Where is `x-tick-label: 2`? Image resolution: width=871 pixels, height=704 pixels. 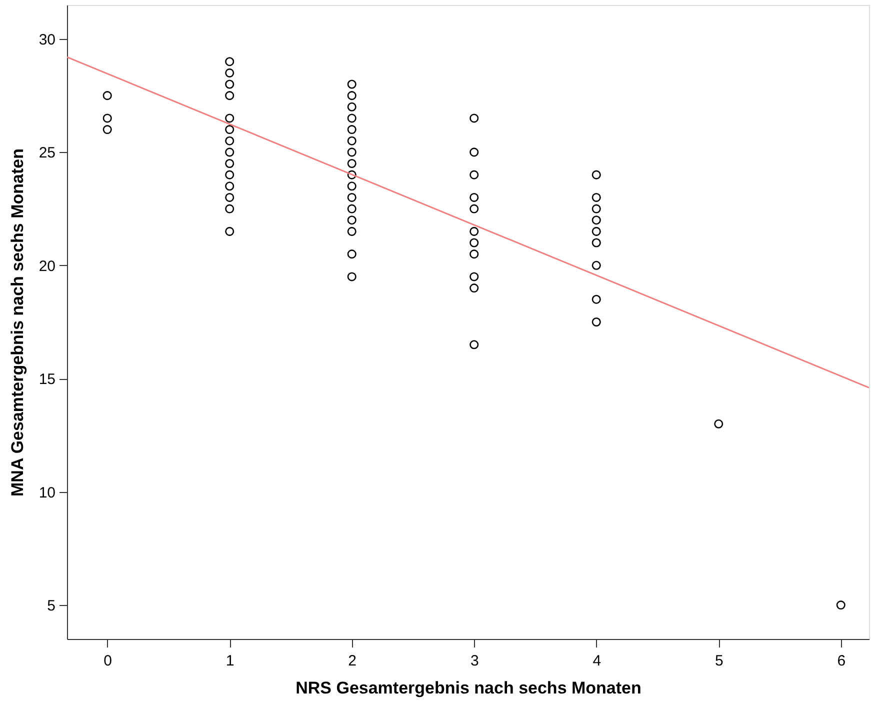 x-tick-label: 2 is located at coordinates (352, 661).